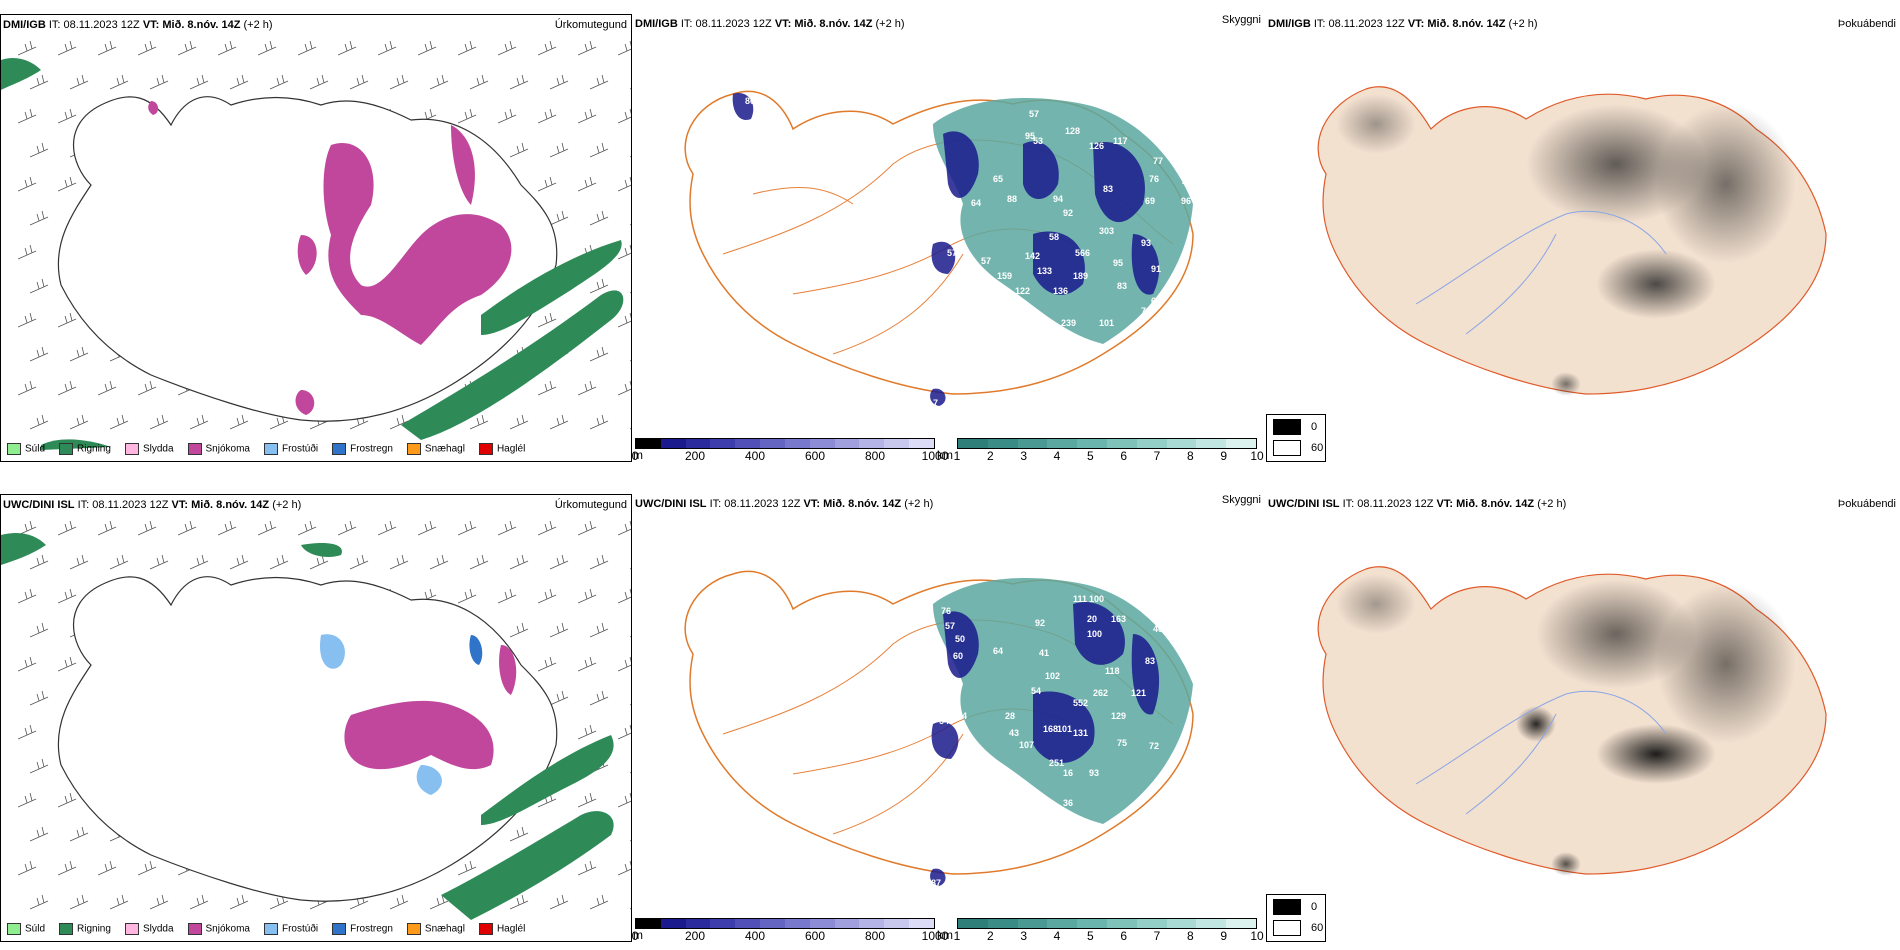 Image resolution: width=1900 pixels, height=950 pixels. I want to click on panel-title: Skyggni, so click(1241, 500).